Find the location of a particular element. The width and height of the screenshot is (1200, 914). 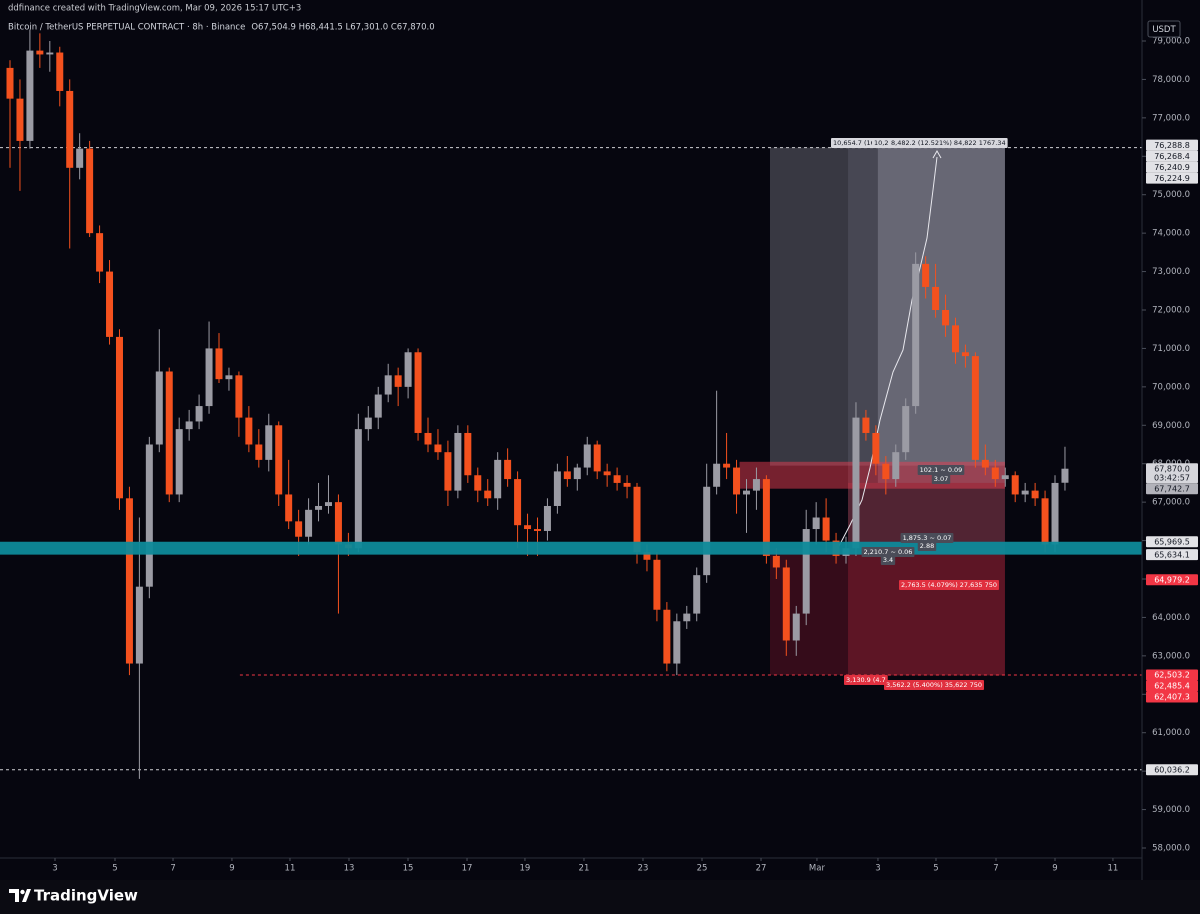

currency-box is located at coordinates (1164, 29).